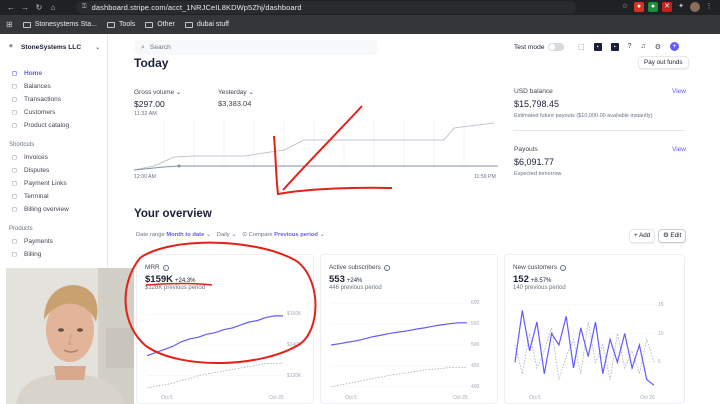 The image size is (720, 404). What do you see at coordinates (84, 7) in the screenshot?
I see `site-info-icon: ⚿` at bounding box center [84, 7].